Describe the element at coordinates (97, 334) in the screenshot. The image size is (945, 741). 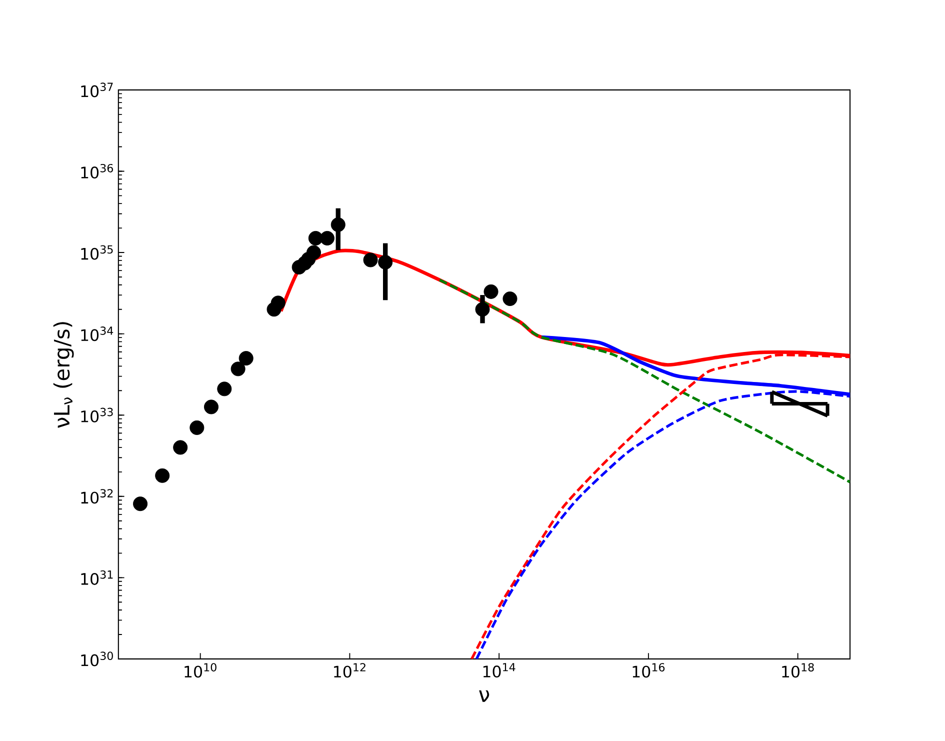
I see `y-tick-label: 10$^{34}$` at that location.